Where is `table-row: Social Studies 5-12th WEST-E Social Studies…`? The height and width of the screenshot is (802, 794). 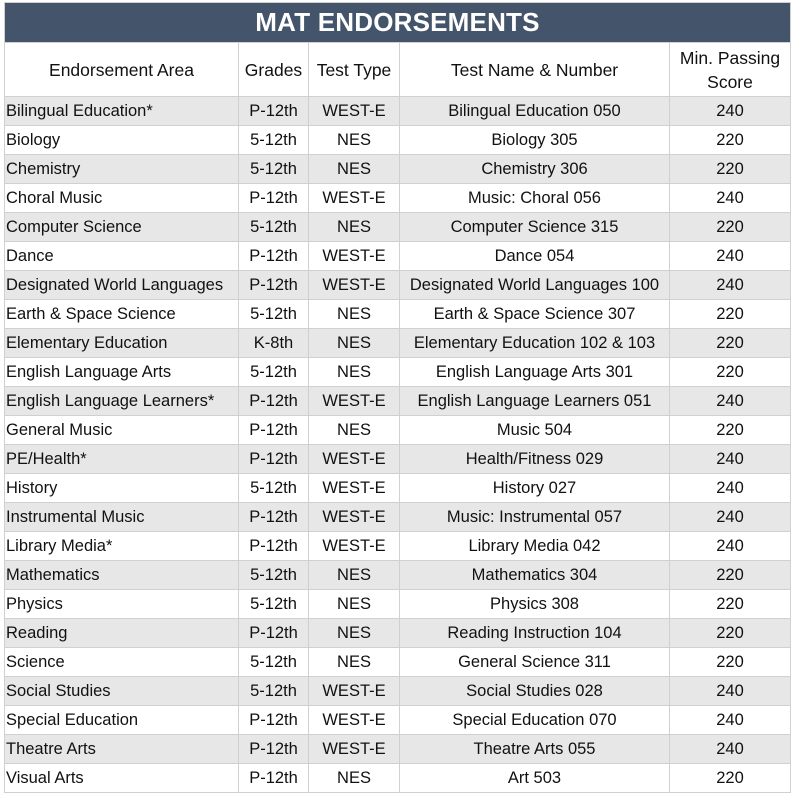 table-row: Social Studies 5-12th WEST-E Social Studies… is located at coordinates (397, 691).